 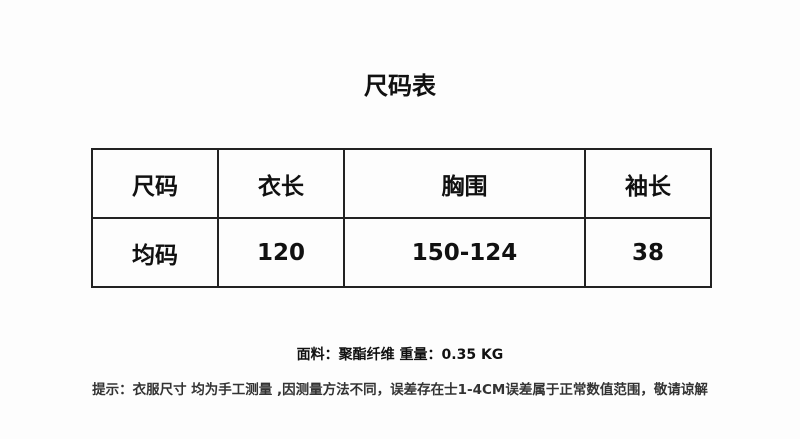 What do you see at coordinates (400, 355) in the screenshot?
I see `material-info: 面料：聚酯纤维 重量：0.35 KG` at bounding box center [400, 355].